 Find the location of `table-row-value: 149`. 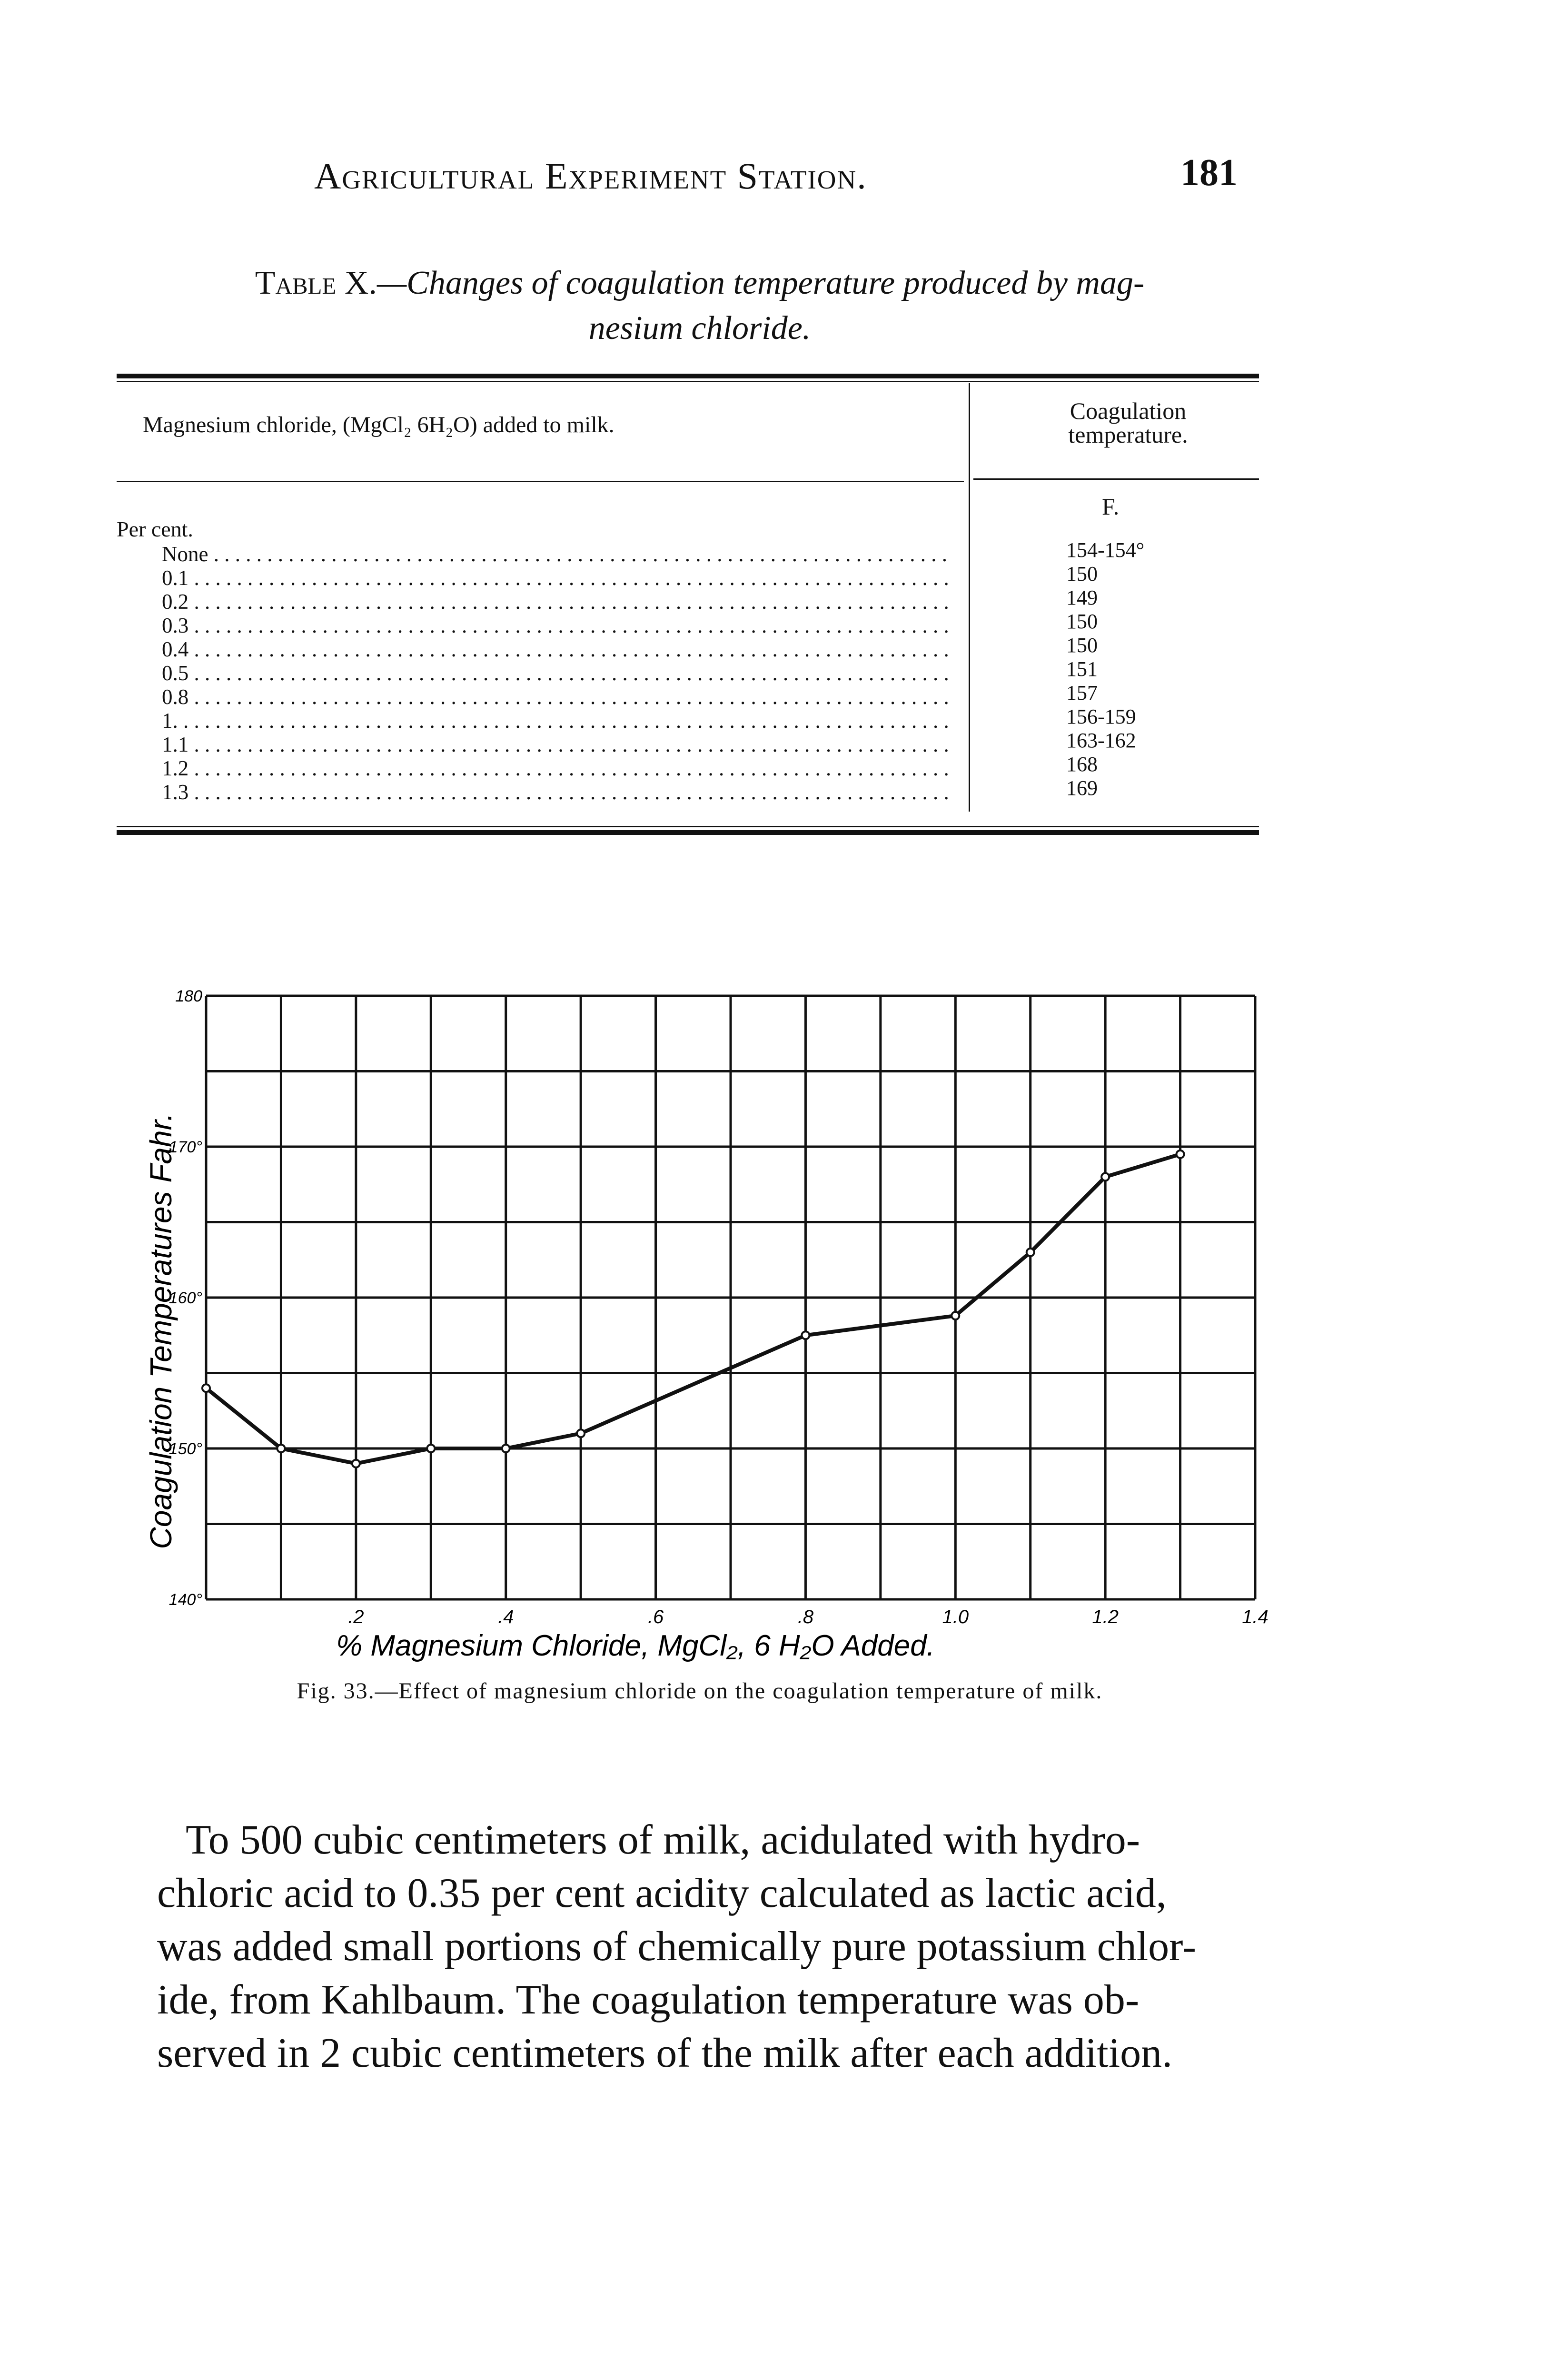

table-row-value: 149 is located at coordinates (1082, 597).